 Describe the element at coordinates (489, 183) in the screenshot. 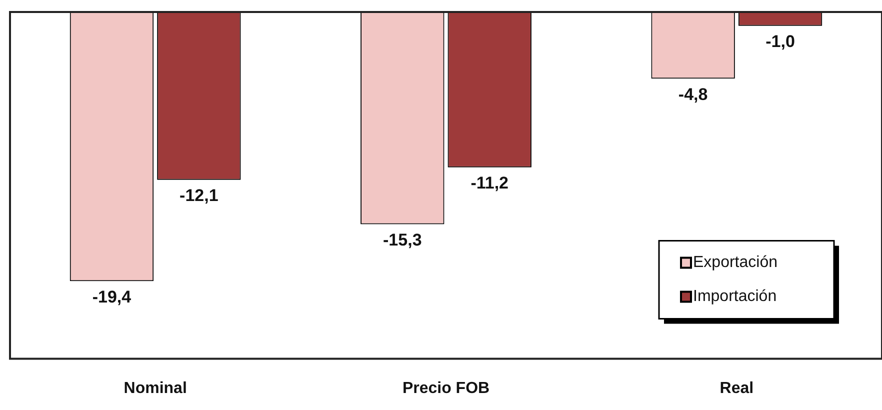

I see `data-label: -11,2` at that location.